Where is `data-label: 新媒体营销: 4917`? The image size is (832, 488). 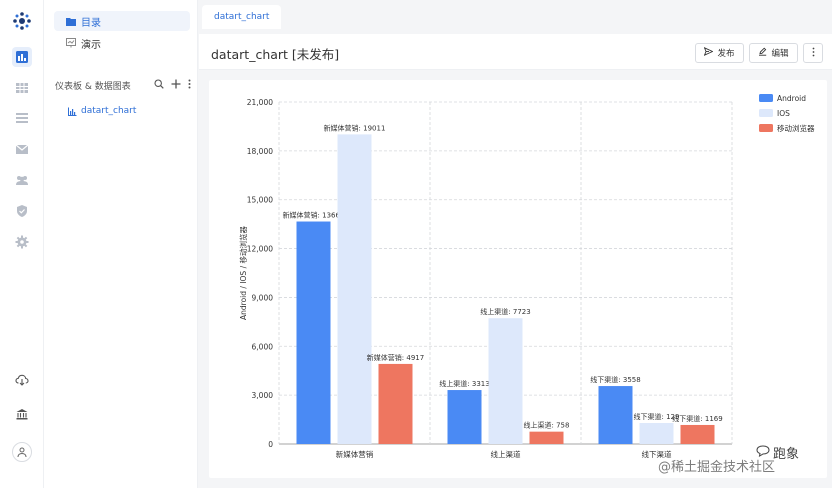
data-label: 新媒体营销: 4917 is located at coordinates (395, 357).